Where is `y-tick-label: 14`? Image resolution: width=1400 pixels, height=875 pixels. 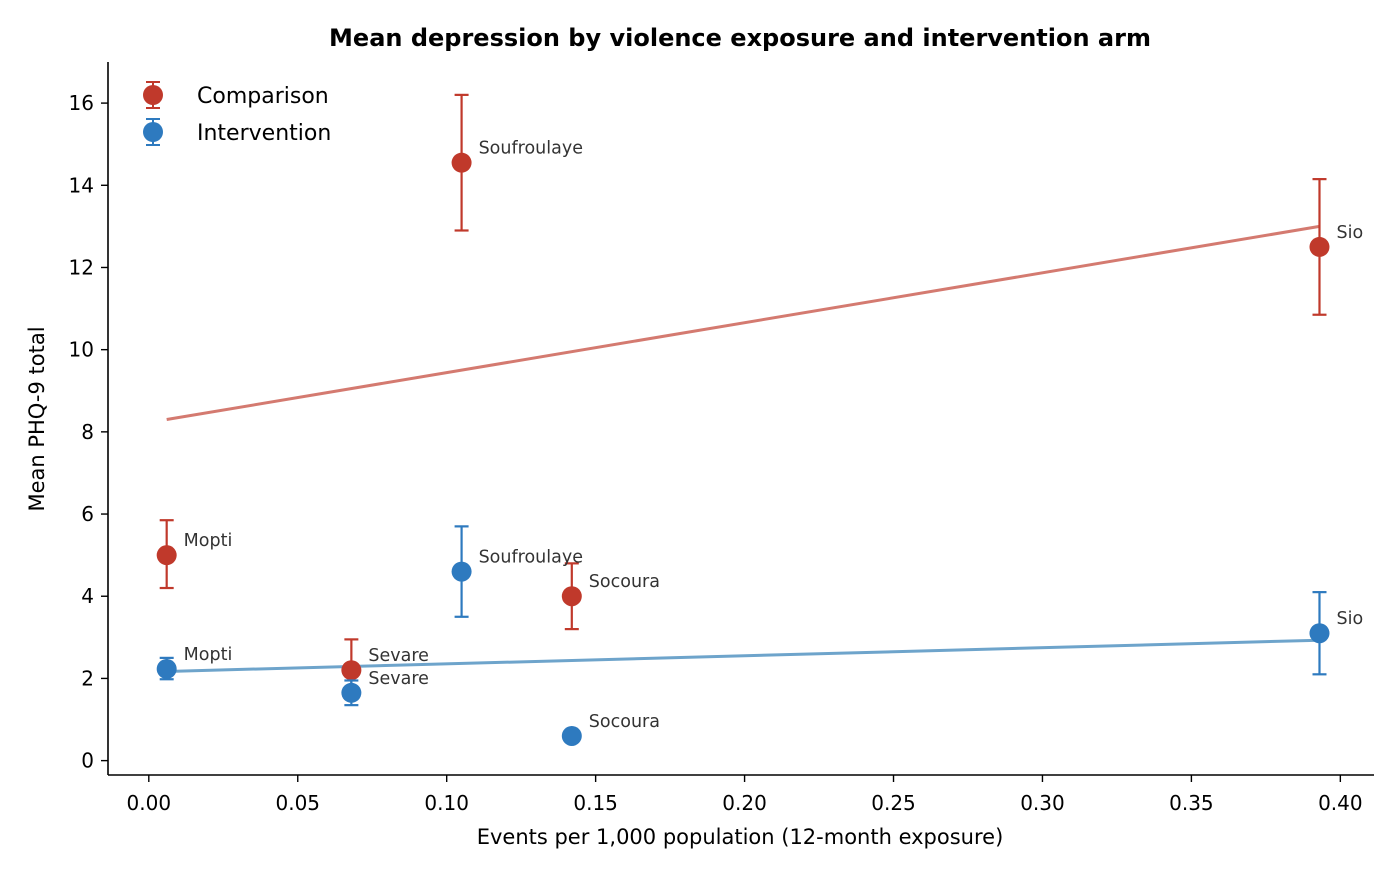
y-tick-label: 14 is located at coordinates (81, 185).